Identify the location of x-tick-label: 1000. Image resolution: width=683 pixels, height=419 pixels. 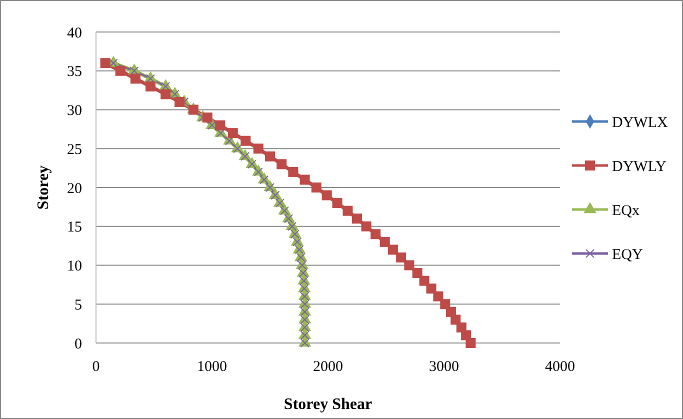
(212, 367).